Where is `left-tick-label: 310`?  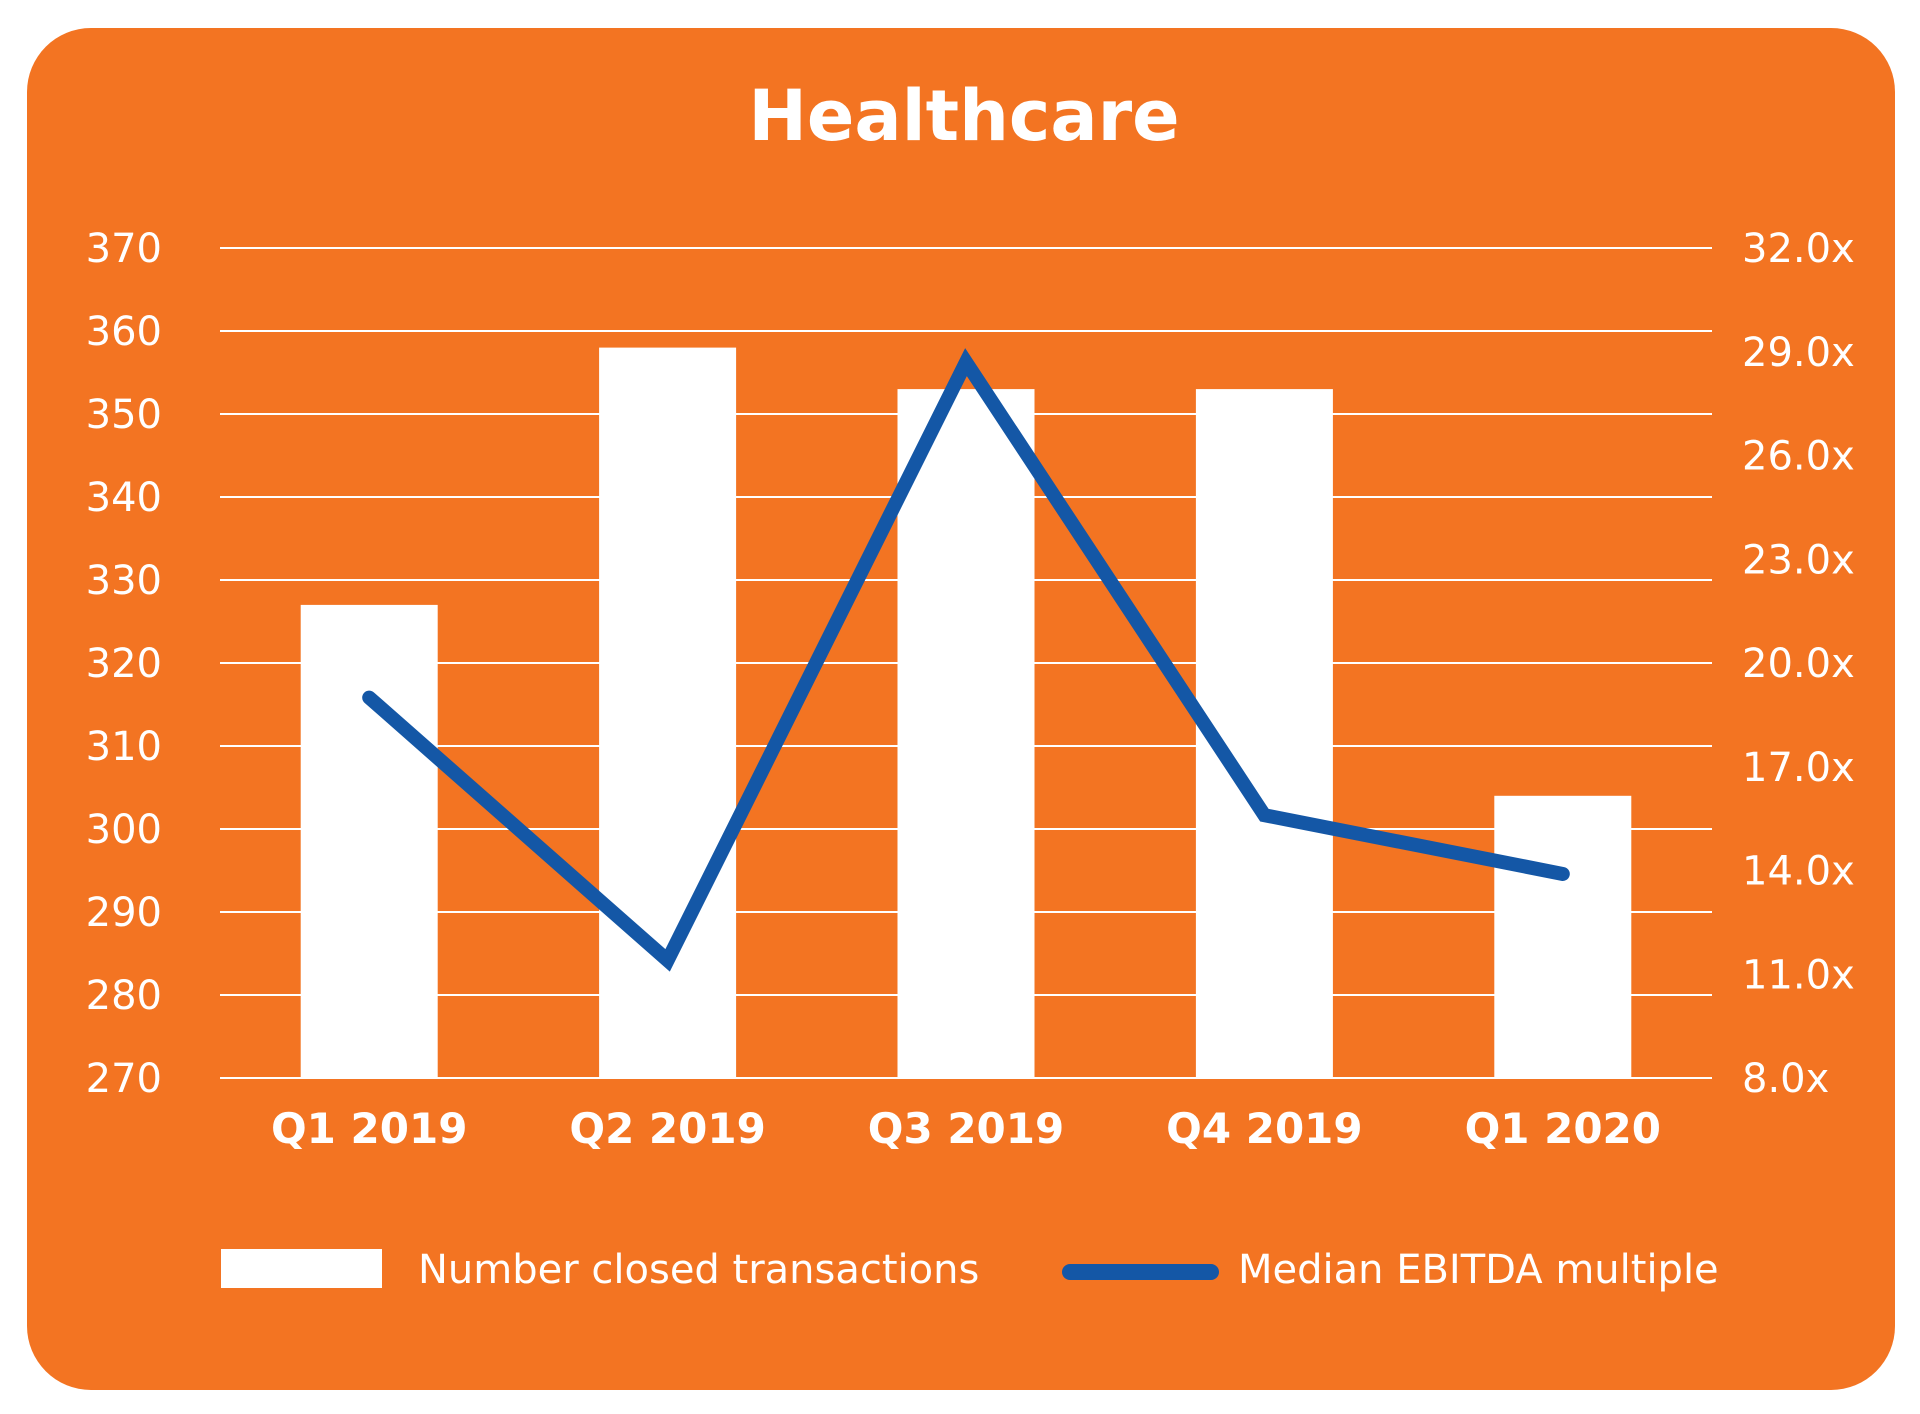
left-tick-label: 310 is located at coordinates (124, 747).